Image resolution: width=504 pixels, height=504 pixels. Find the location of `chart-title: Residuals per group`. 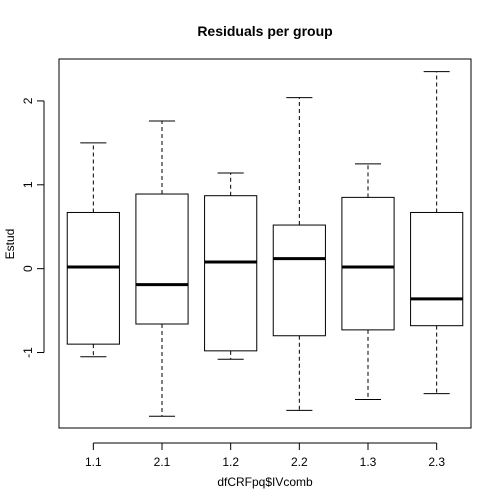

chart-title: Residuals per group is located at coordinates (264, 31).